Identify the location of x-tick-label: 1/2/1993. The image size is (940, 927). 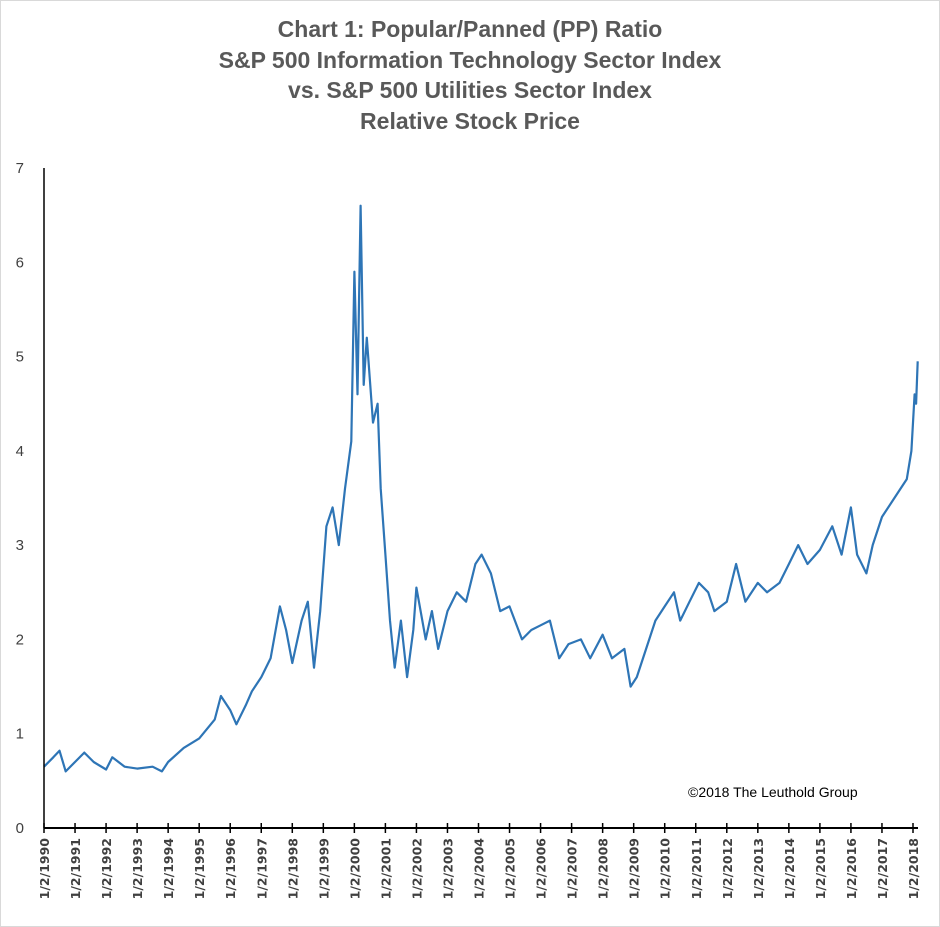
(137, 868).